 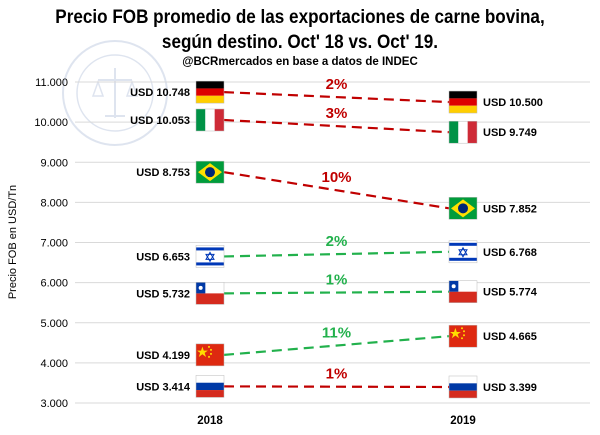 I want to click on italy-label-2019: USD 9.749, so click(x=510, y=133).